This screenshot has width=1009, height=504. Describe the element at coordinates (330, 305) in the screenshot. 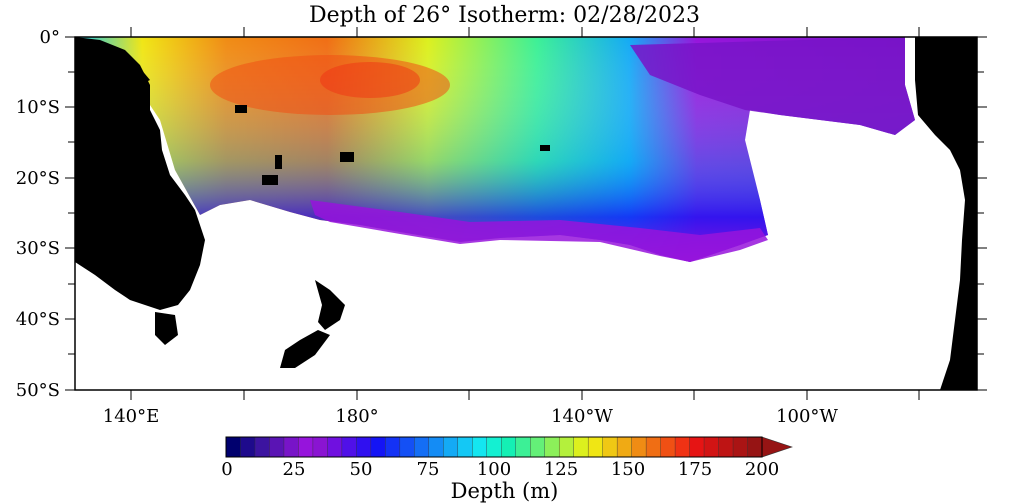

I see `nz-north-island` at that location.